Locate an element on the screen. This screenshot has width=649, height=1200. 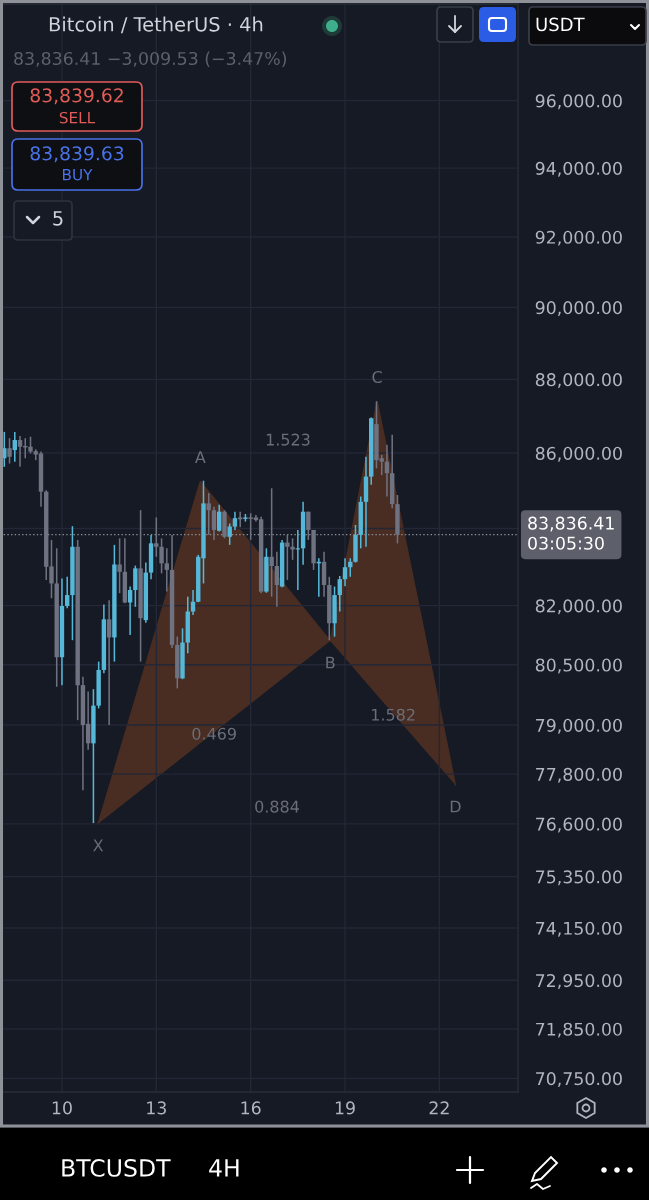
y-tick-label: 72,950.00 is located at coordinates (579, 981).